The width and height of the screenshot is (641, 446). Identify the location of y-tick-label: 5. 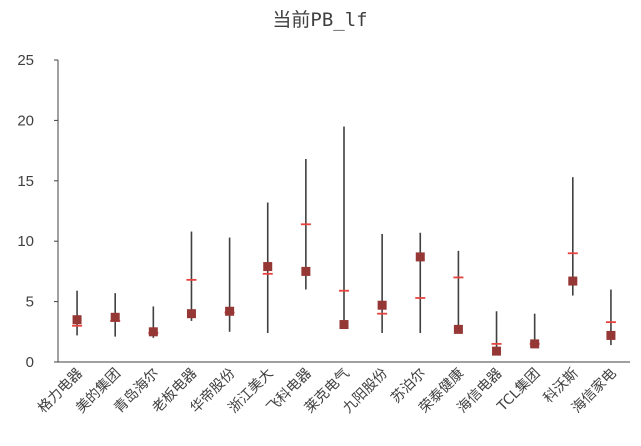
(30, 302).